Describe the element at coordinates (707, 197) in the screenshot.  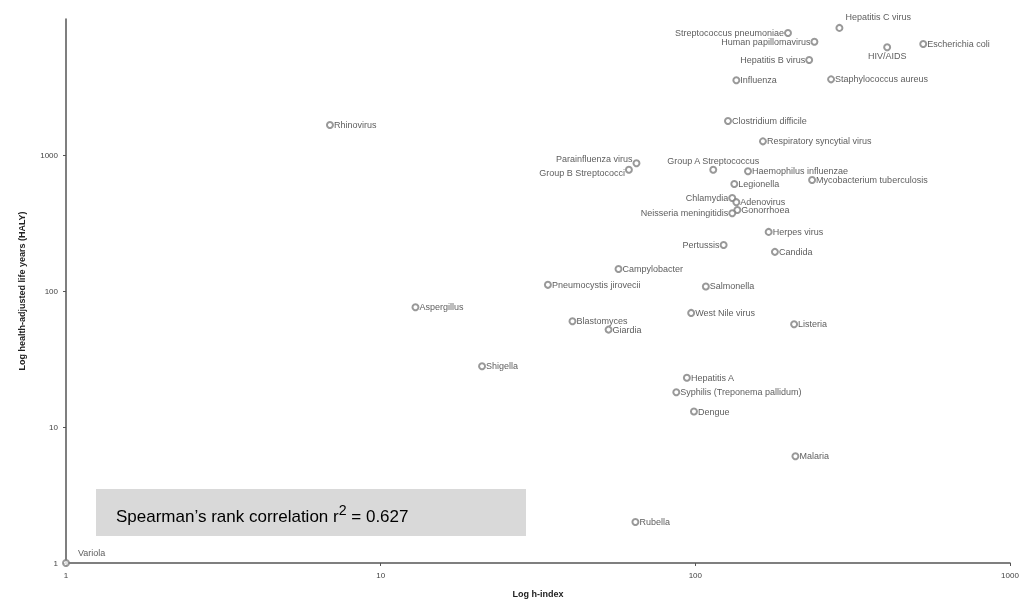
I see `annotation: Chlamydia` at that location.